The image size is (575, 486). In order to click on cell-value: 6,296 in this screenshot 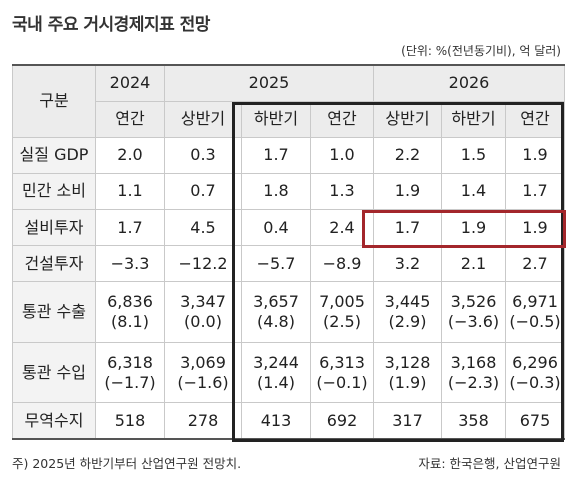, I will do `click(535, 362)`.